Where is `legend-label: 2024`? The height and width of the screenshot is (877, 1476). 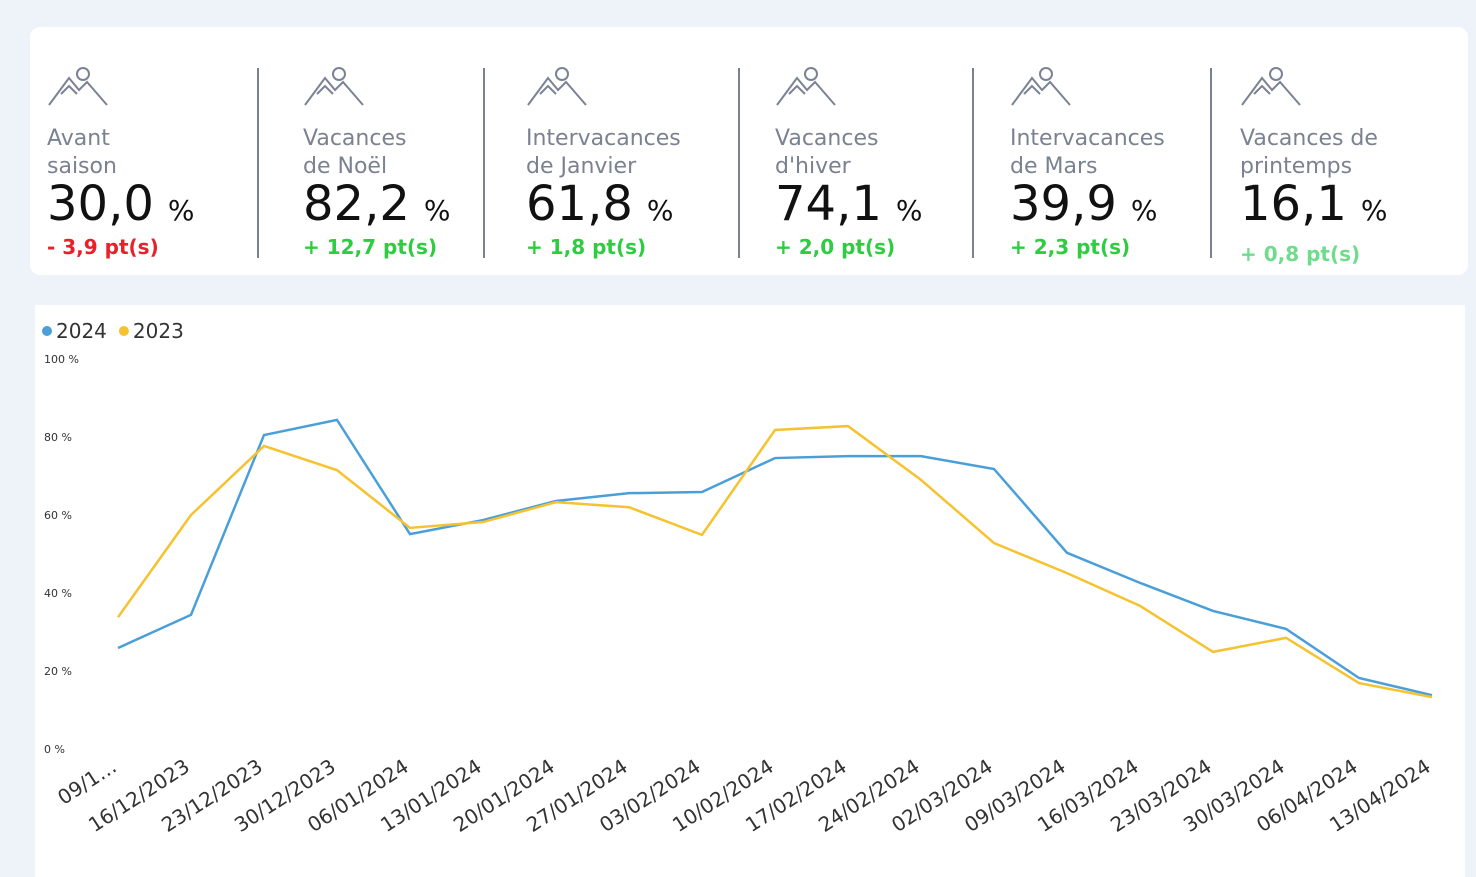
legend-label: 2024 is located at coordinates (81, 331).